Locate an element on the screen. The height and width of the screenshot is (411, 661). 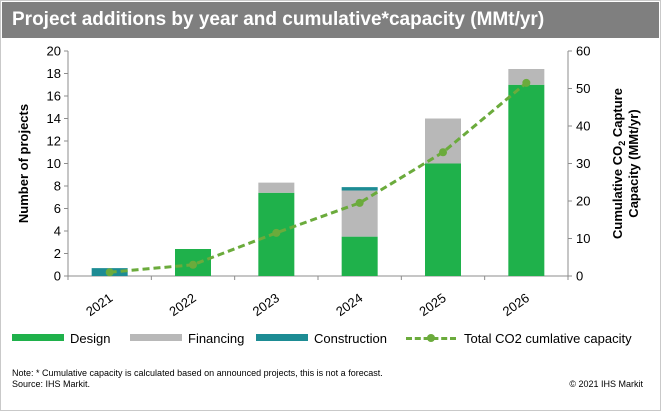
y-tick-label: 20 is located at coordinates (54, 51).